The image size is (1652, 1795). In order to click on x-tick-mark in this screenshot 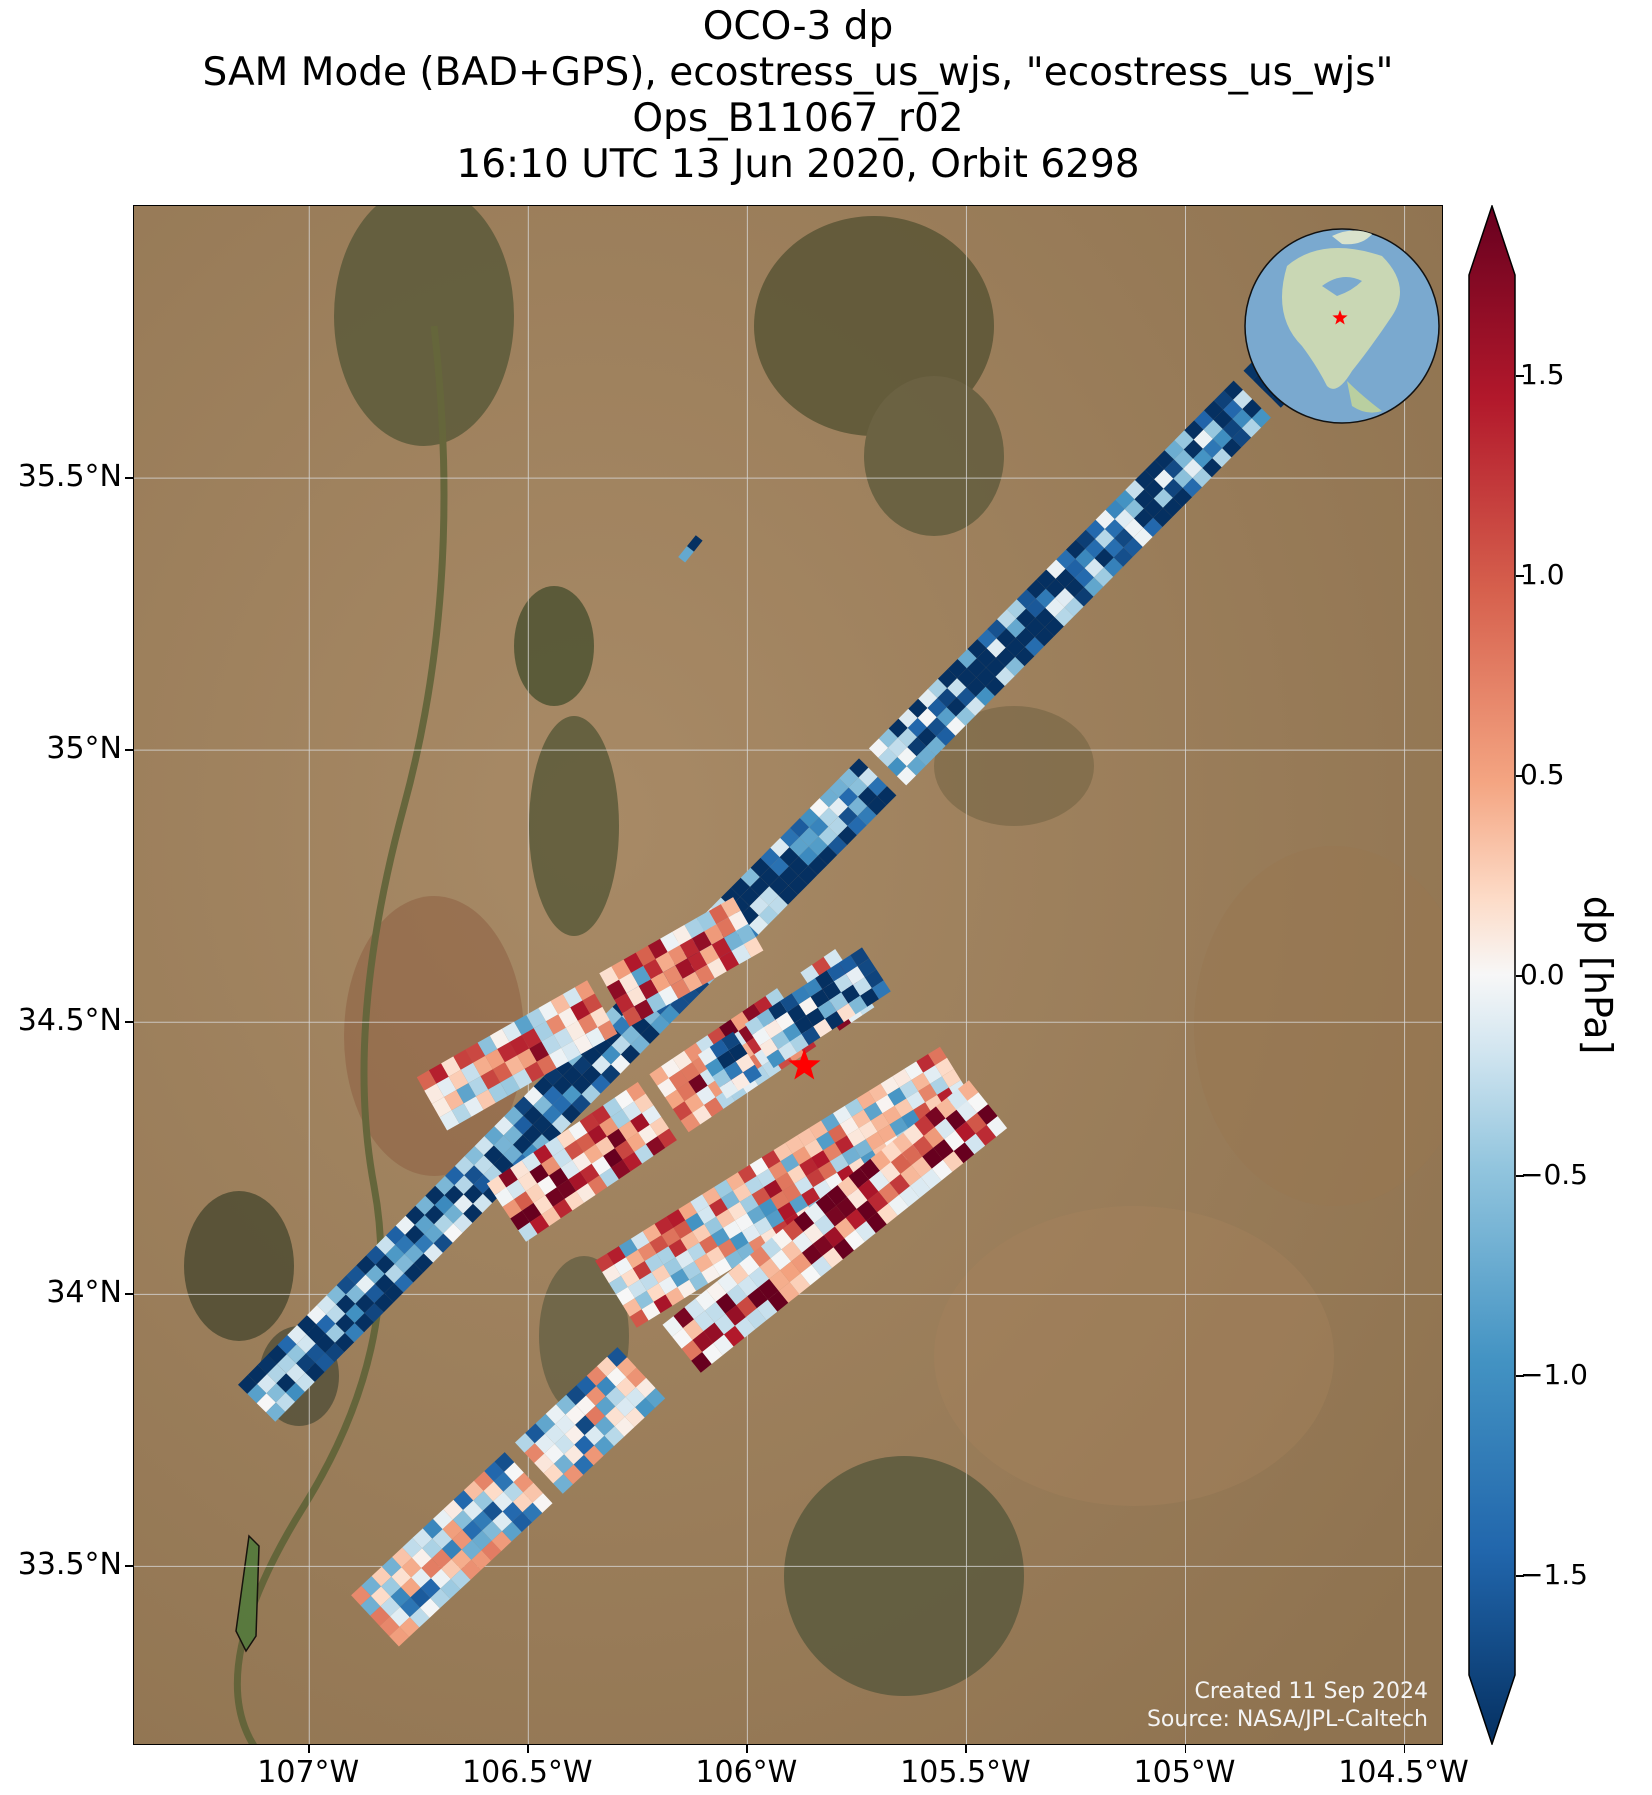, I will do `click(1185, 1749)`.